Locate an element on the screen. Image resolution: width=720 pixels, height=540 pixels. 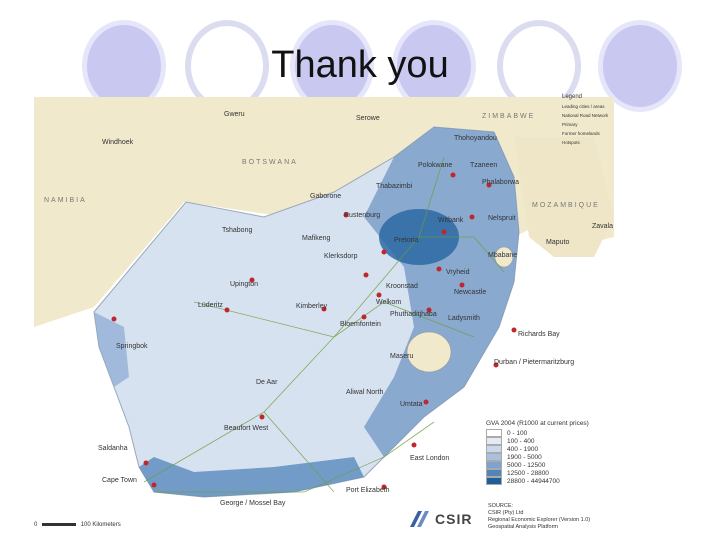
legend-top-title: Legend is located at coordinates (572, 97).